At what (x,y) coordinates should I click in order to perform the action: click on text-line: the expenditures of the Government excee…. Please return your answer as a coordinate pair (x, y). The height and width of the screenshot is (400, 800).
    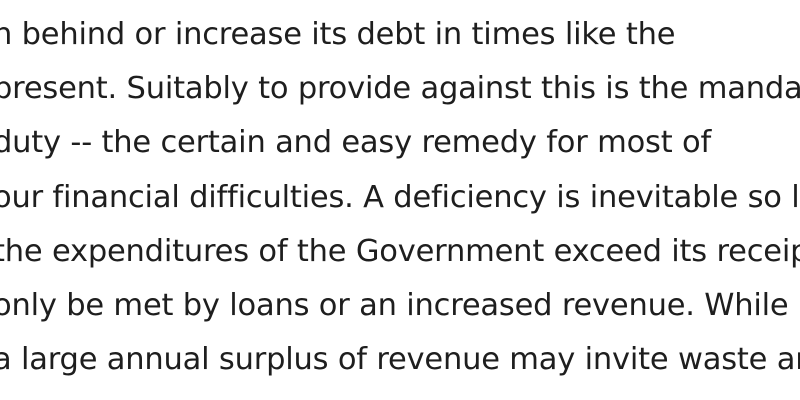
    Looking at the image, I should click on (400, 251).